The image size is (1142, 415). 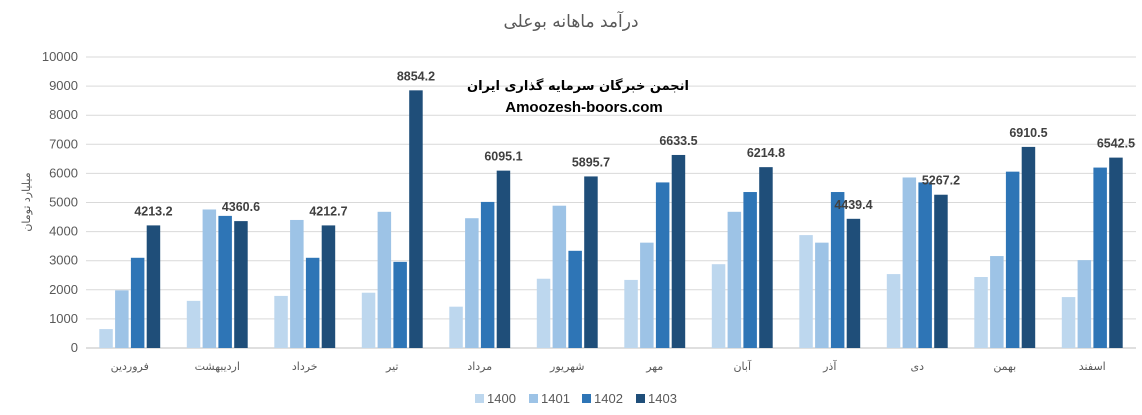 I want to click on y-tick-label: 8000, so click(x=63, y=114).